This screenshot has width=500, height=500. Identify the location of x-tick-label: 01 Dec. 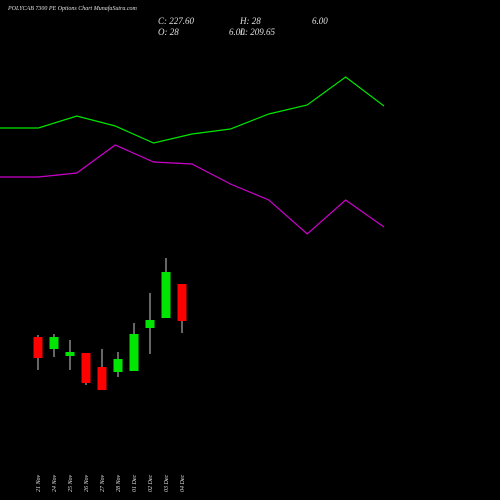
(135, 483).